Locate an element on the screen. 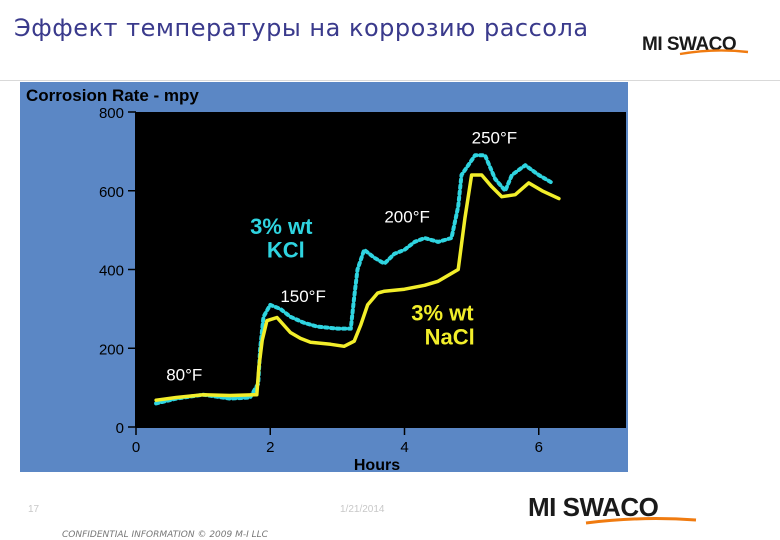 The image size is (780, 540). logo-footer-swoosh is located at coordinates (641, 521).